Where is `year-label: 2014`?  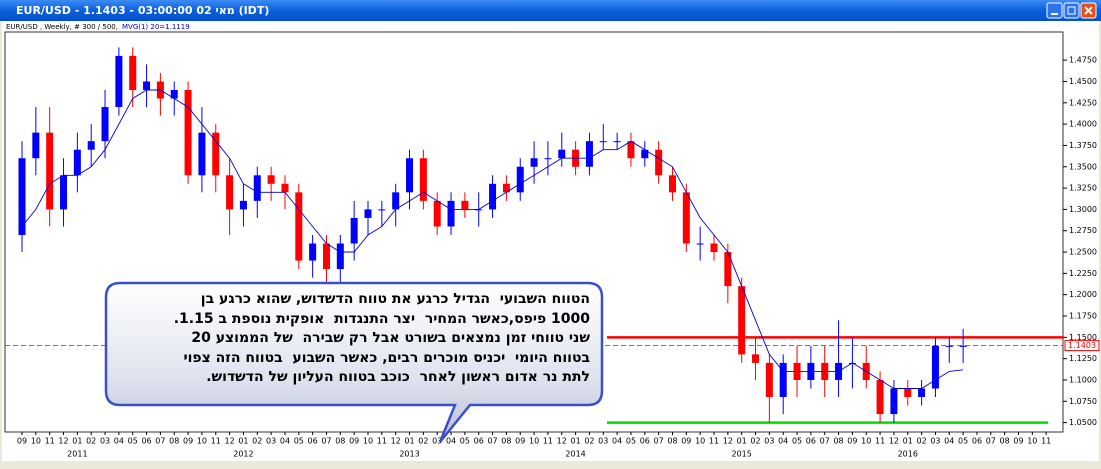
year-label: 2014 is located at coordinates (575, 454).